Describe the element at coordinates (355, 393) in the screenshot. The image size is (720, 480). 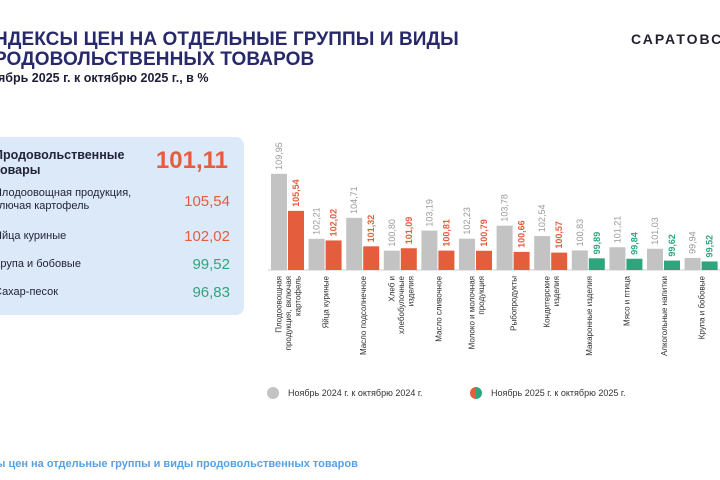
I see `legend-label-2024: Ноябрь 2024 г. к октябрю 2024 г.` at that location.